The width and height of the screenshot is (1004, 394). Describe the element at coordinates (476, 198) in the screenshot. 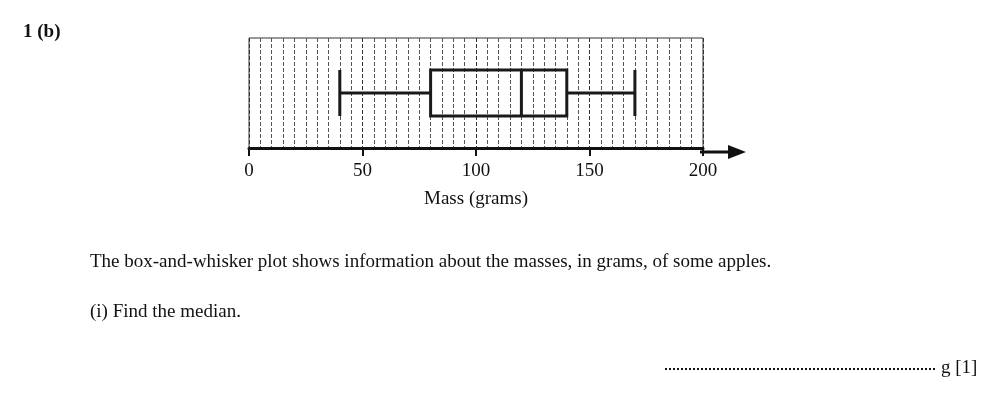

I see `x-axis-title: Mass (grams)` at that location.